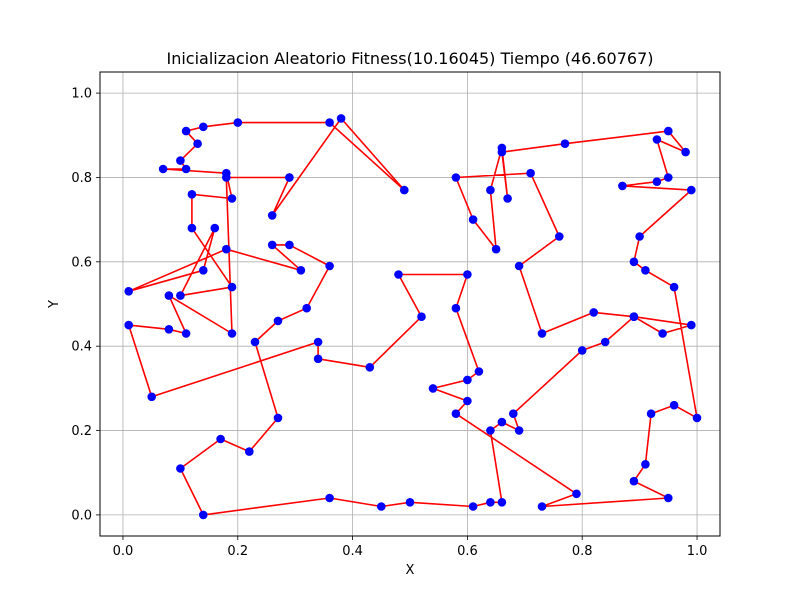 The image size is (800, 600). Describe the element at coordinates (81, 178) in the screenshot. I see `y-tick-label: 0.8` at that location.